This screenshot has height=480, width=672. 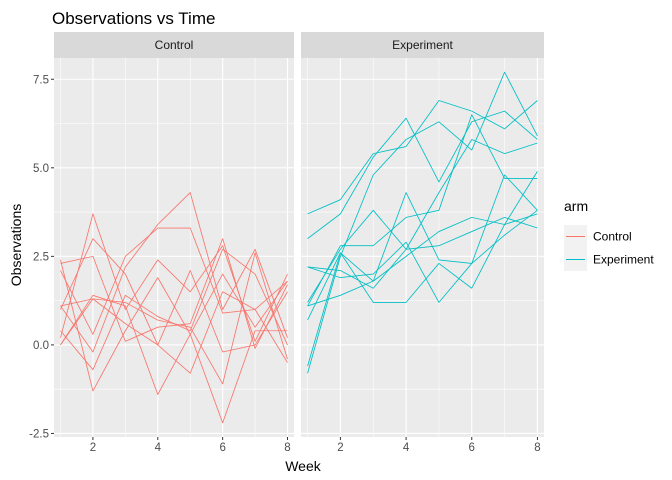 I want to click on y-axis-title: Observations, so click(x=16, y=245).